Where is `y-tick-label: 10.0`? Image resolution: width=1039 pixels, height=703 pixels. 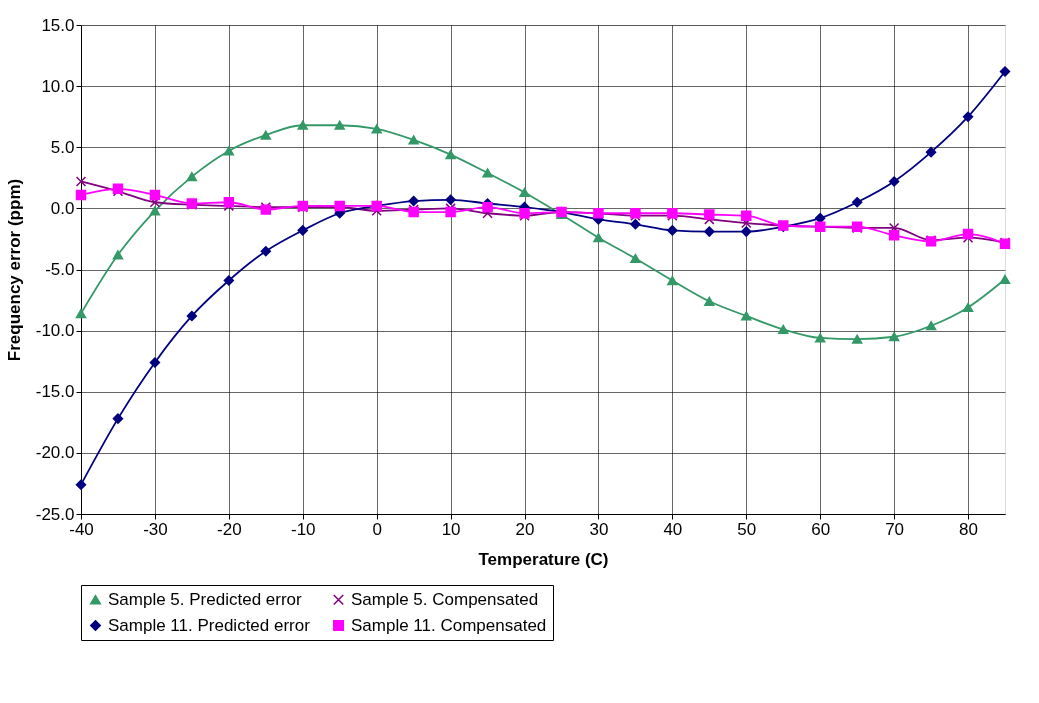
y-tick-label: 10.0 is located at coordinates (58, 86).